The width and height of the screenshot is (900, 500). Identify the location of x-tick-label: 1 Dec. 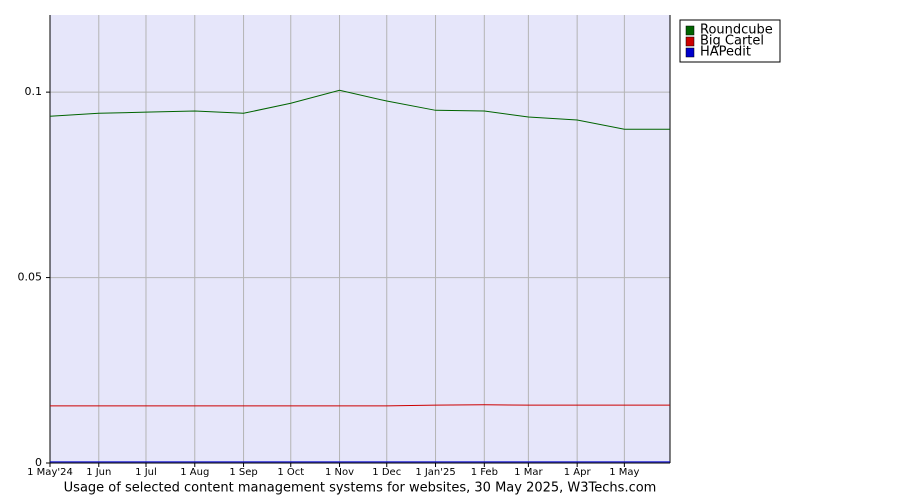
(386, 472).